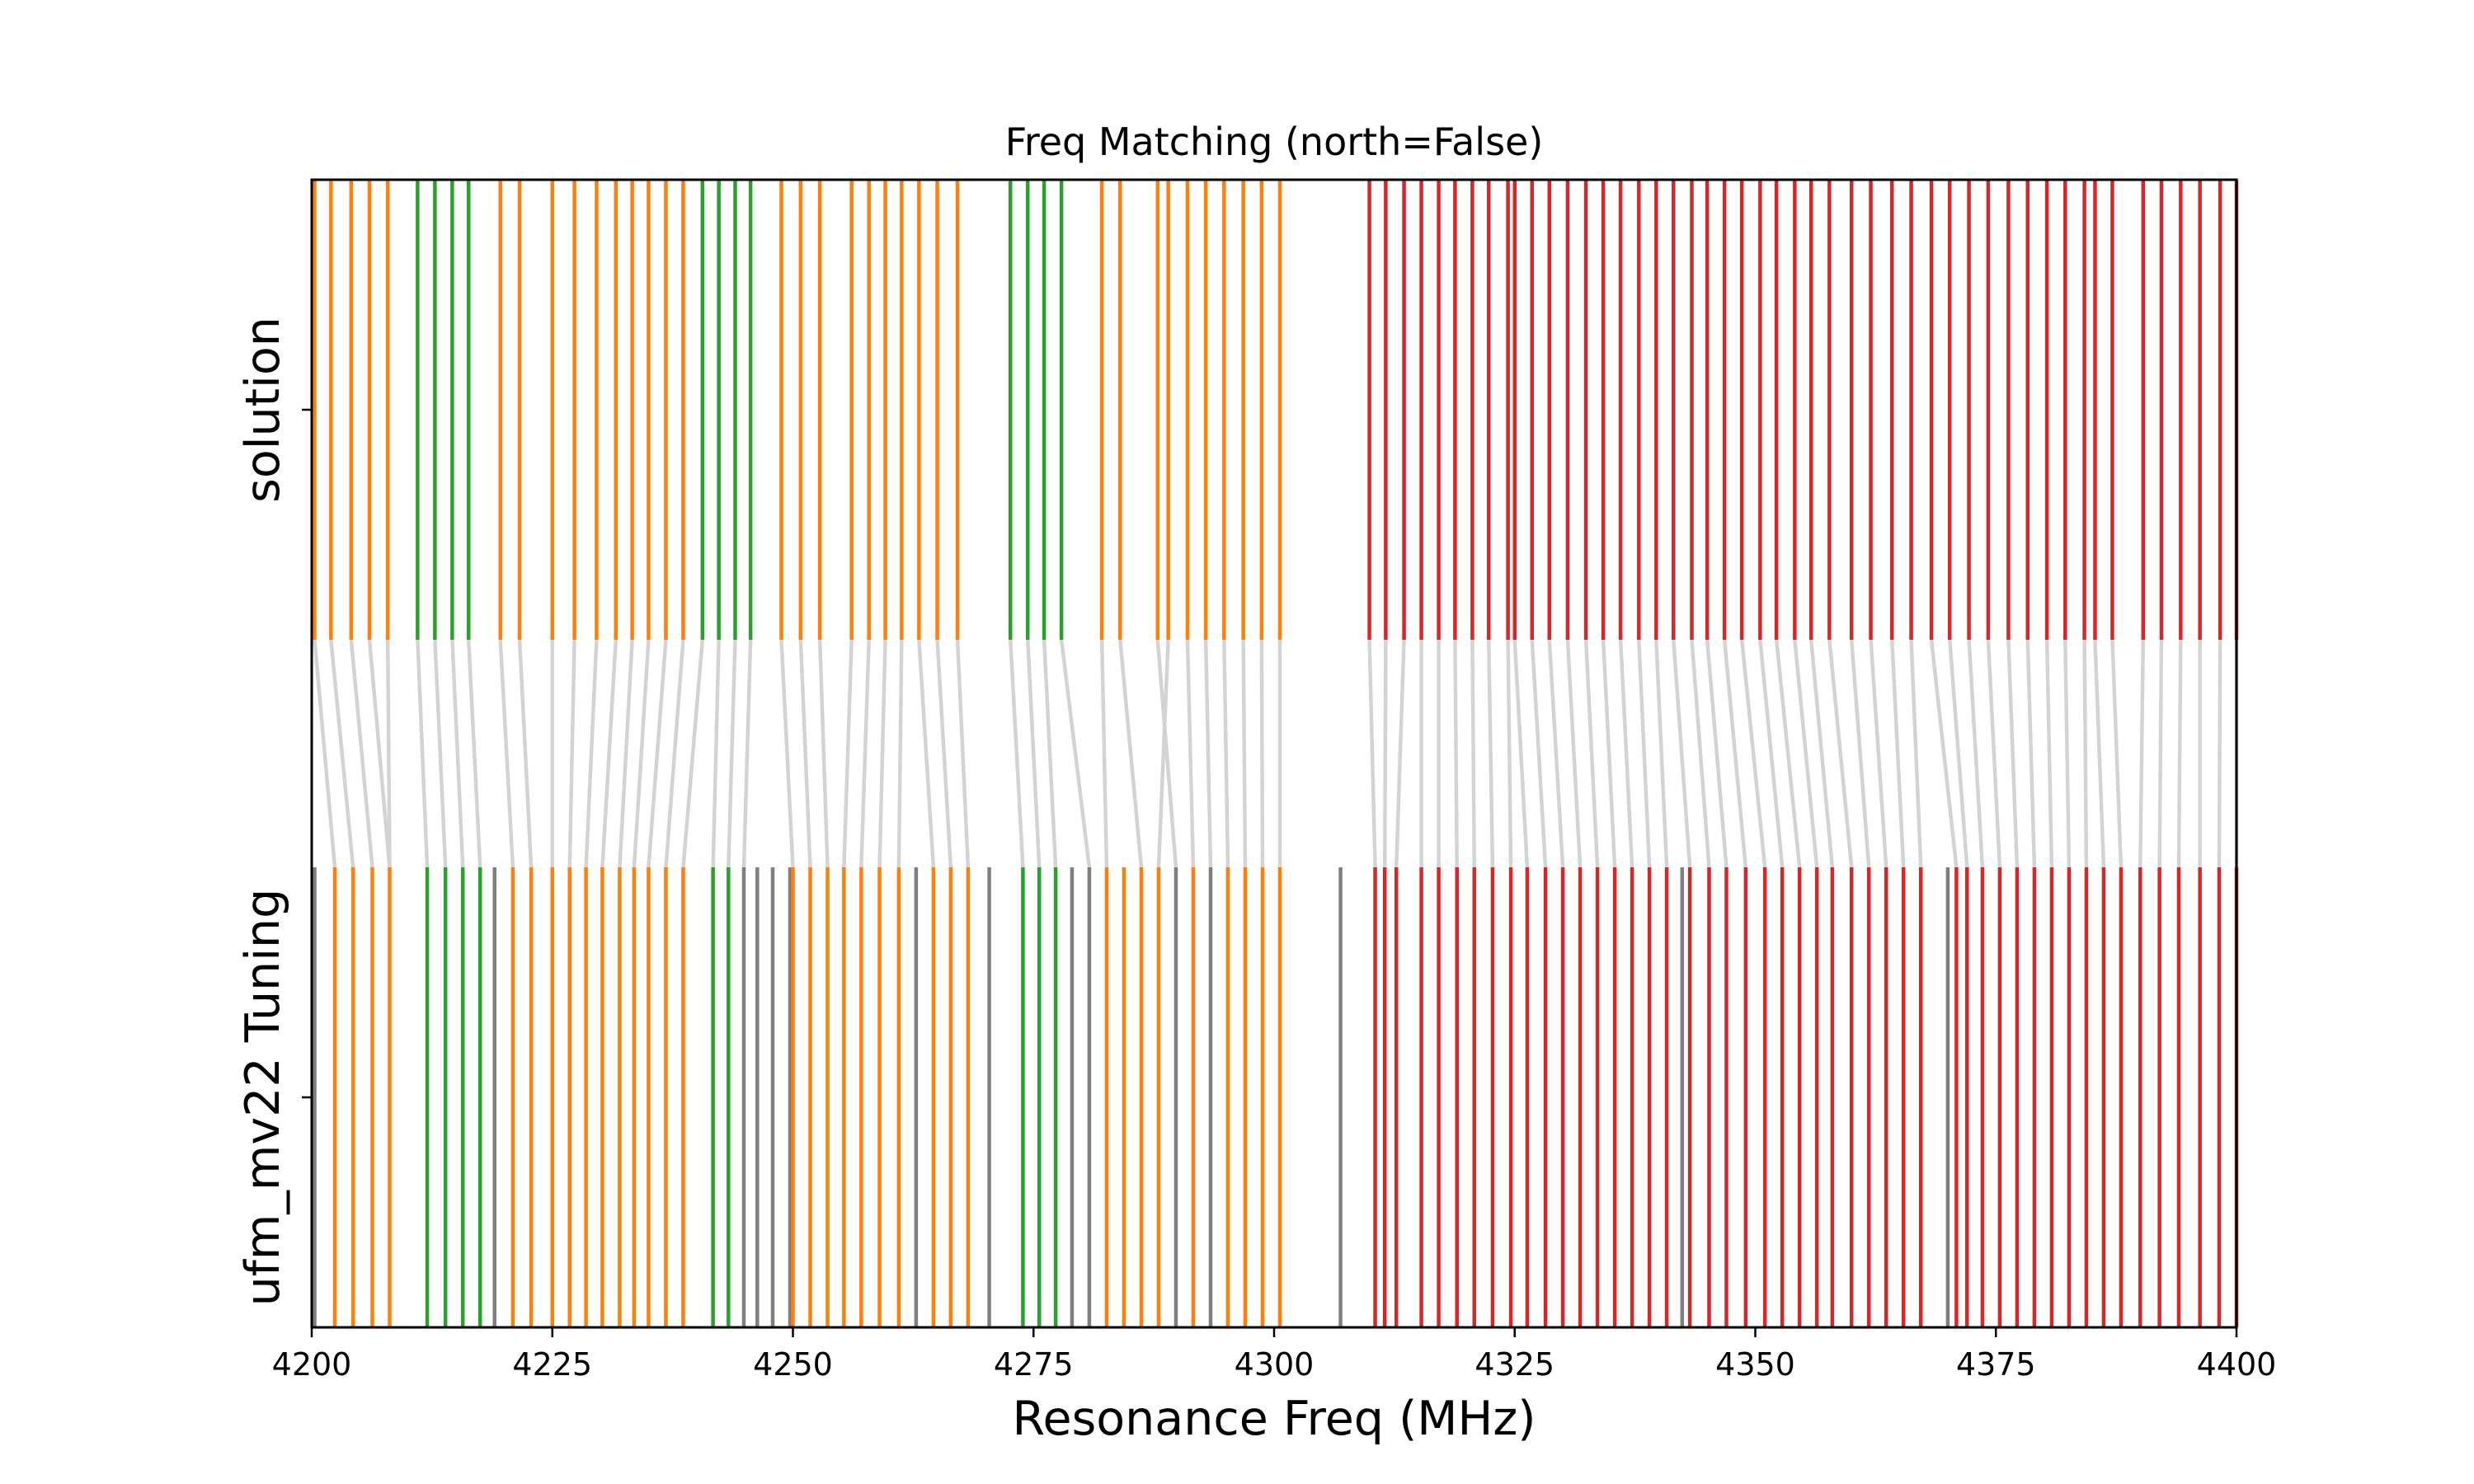 The image size is (2474, 1484). I want to click on x-tick-label: 4325, so click(1514, 1364).